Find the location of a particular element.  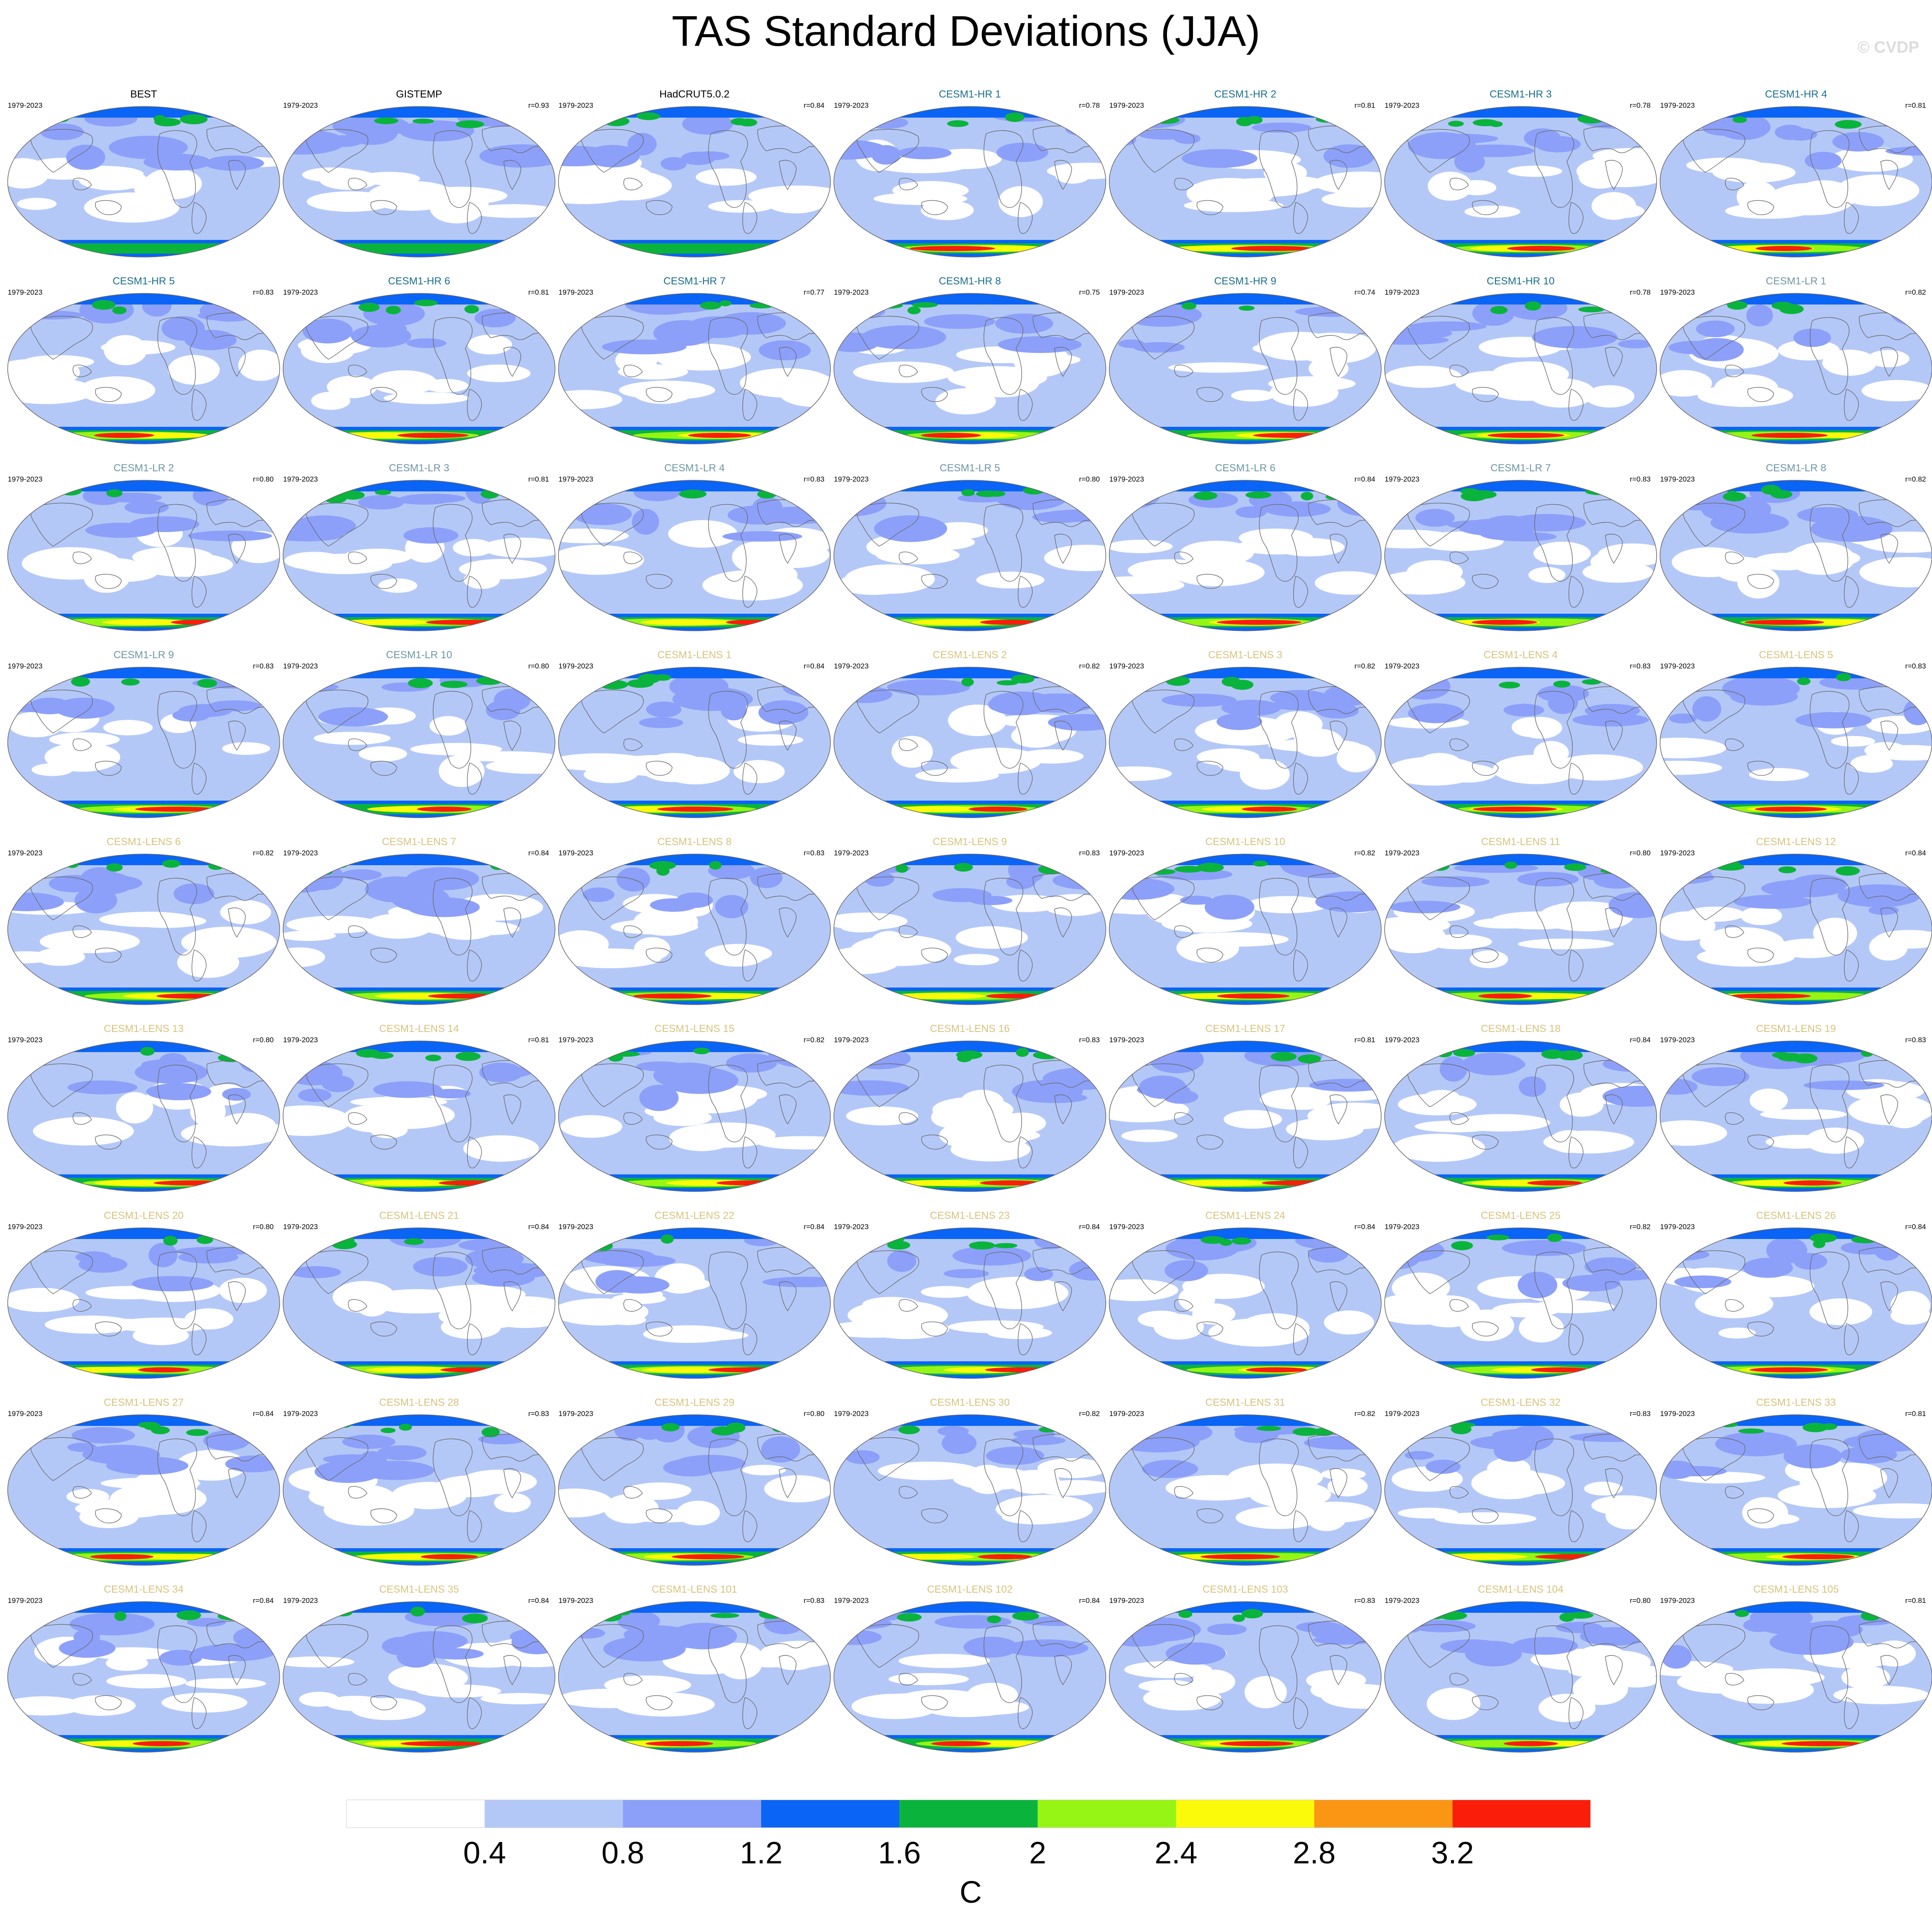

map-panel: HadCRUT5.0.2 1979-2023 r=0.84 is located at coordinates (694, 181).